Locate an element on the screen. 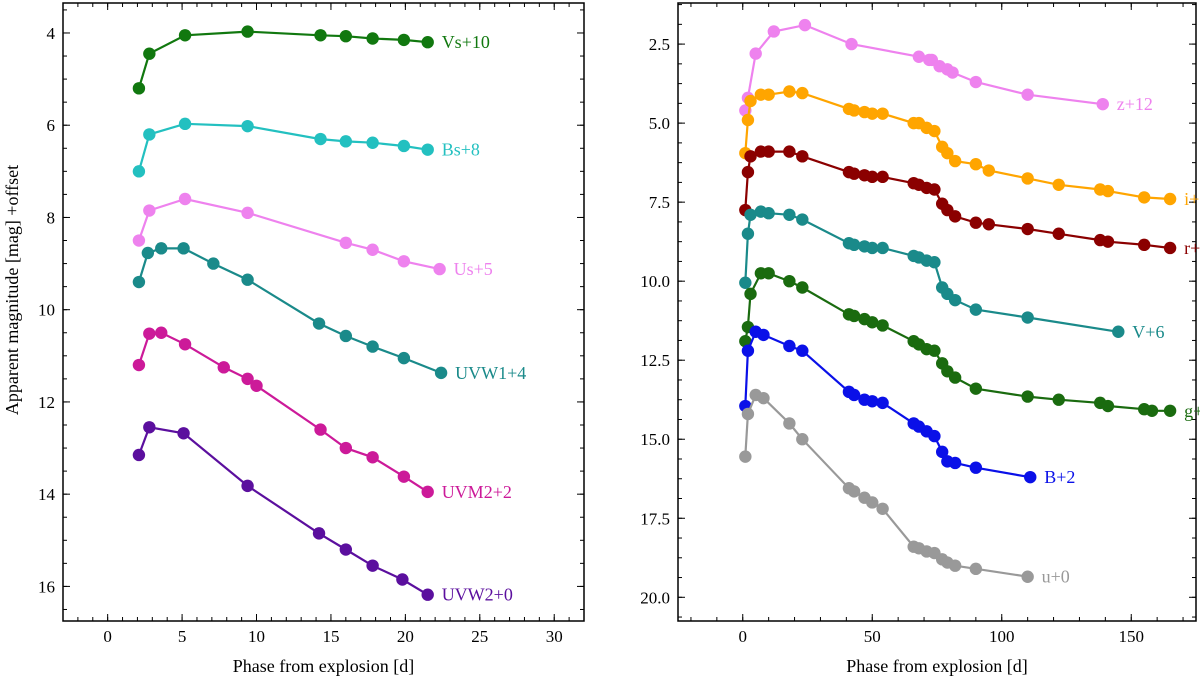 The image size is (1200, 680). x-tick-label: 5 is located at coordinates (182, 636).